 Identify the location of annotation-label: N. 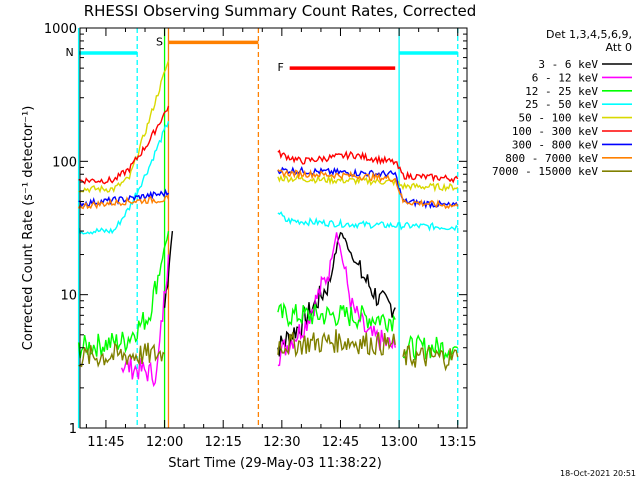
(69, 52).